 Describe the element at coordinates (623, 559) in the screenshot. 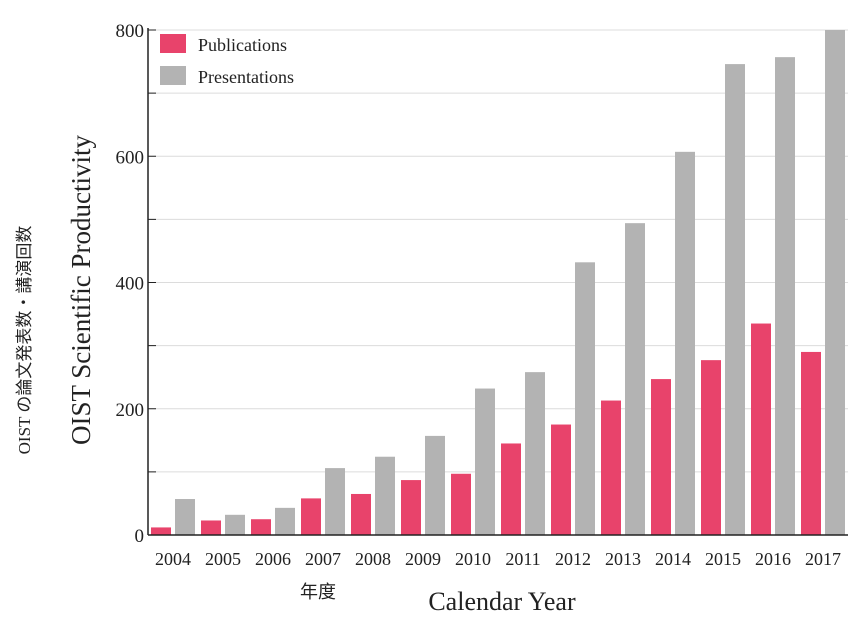

I see `x-tick-label: 2013` at that location.